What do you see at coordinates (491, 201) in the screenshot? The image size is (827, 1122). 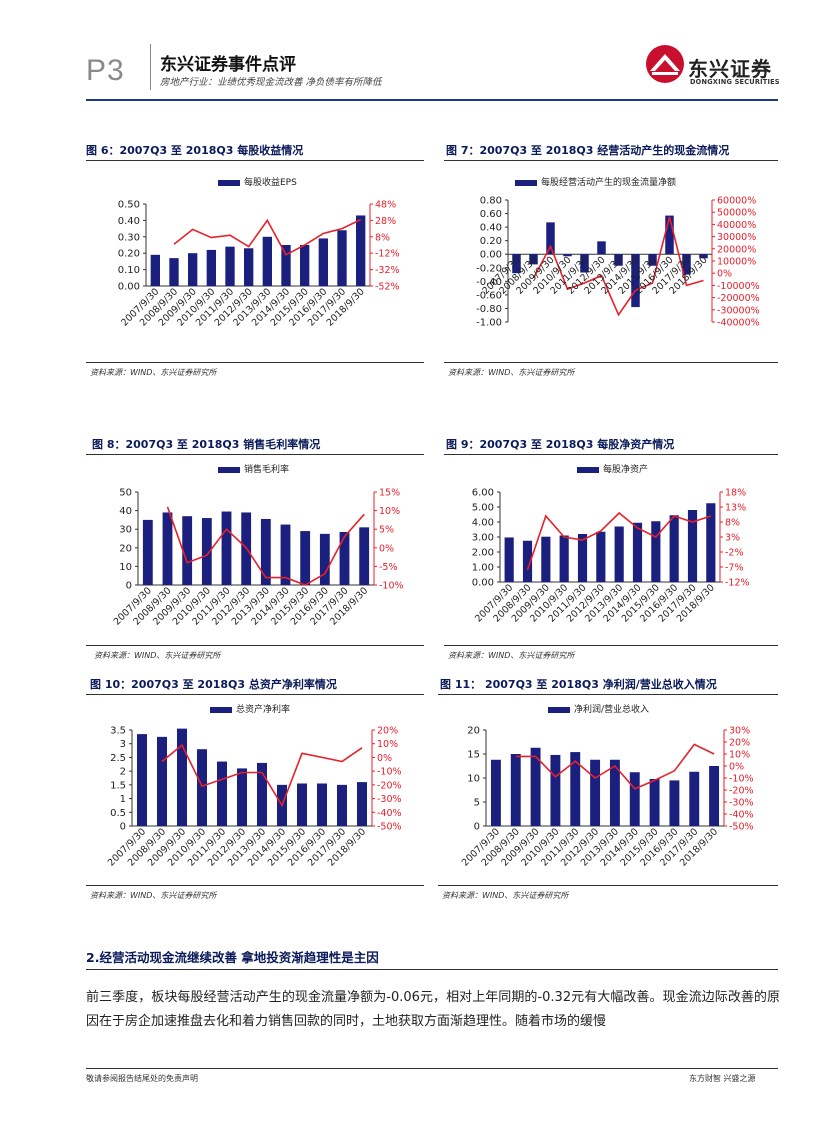 I see `left-tick-label: 0.80` at bounding box center [491, 201].